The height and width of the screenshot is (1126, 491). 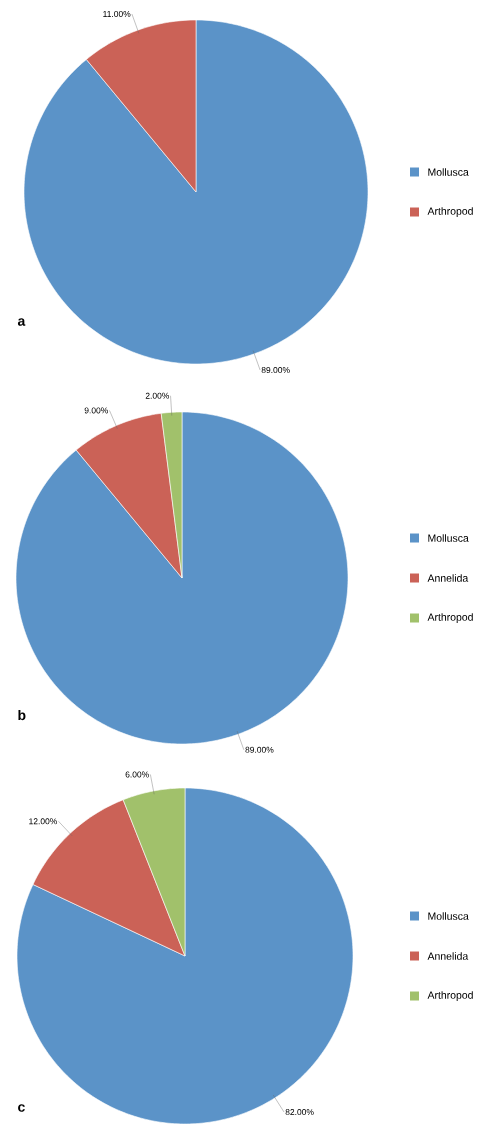 I want to click on data-label: 2.00%, so click(x=157, y=395).